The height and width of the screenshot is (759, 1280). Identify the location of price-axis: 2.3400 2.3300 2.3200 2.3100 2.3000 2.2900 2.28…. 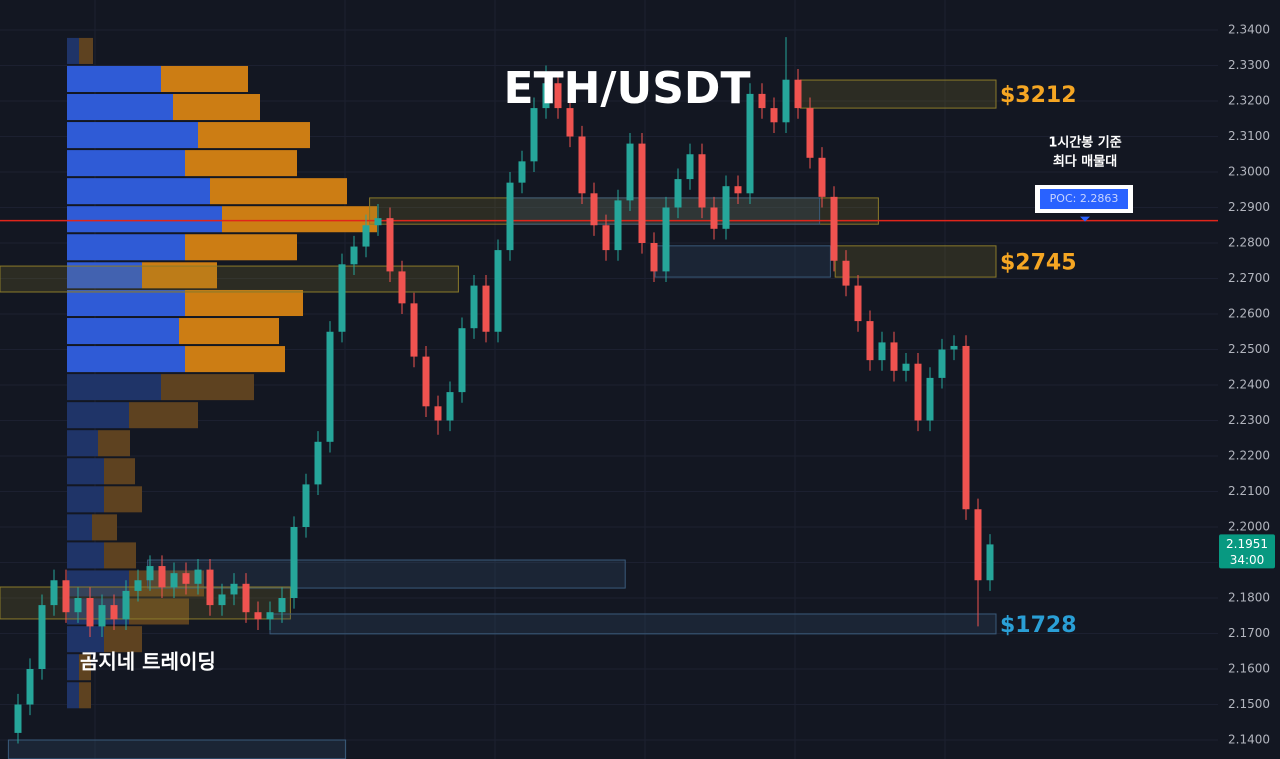
(1247, 384).